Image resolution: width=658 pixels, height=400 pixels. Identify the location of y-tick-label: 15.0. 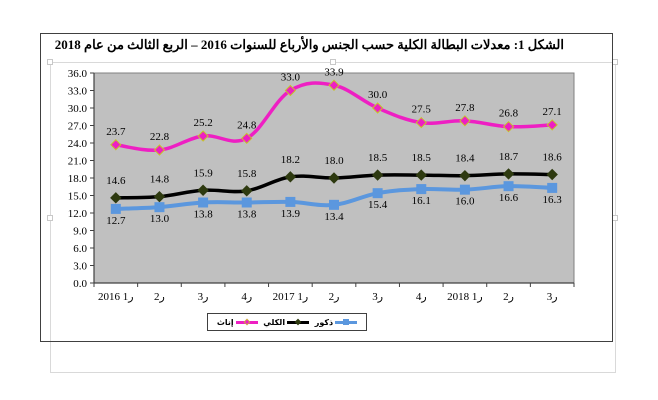
(78, 197).